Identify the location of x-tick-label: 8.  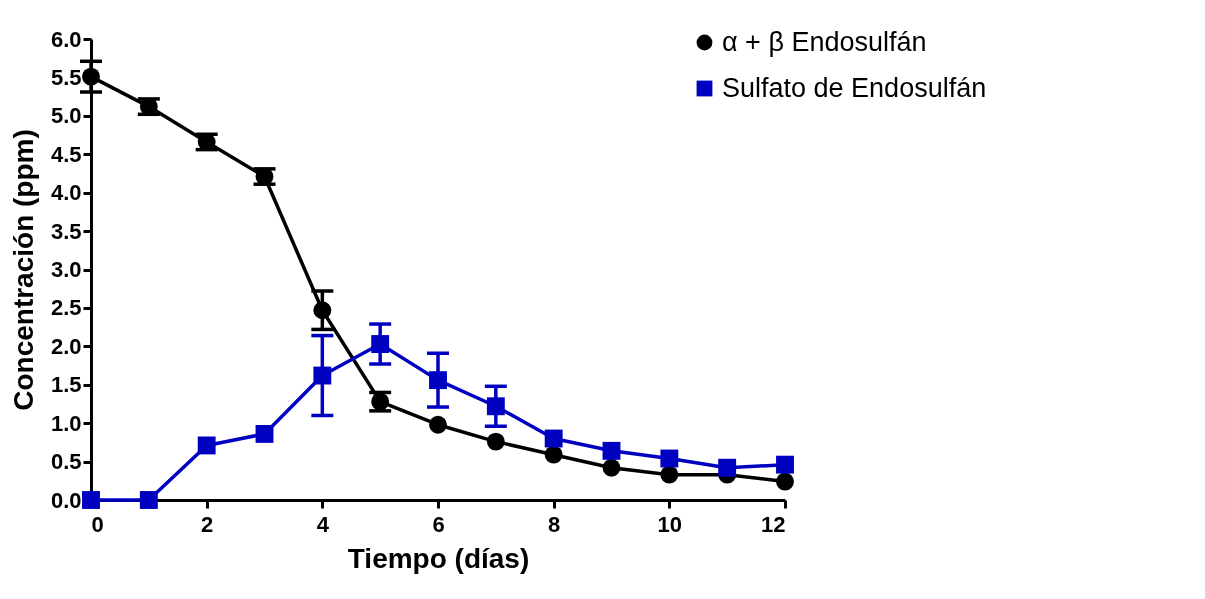
(554, 524).